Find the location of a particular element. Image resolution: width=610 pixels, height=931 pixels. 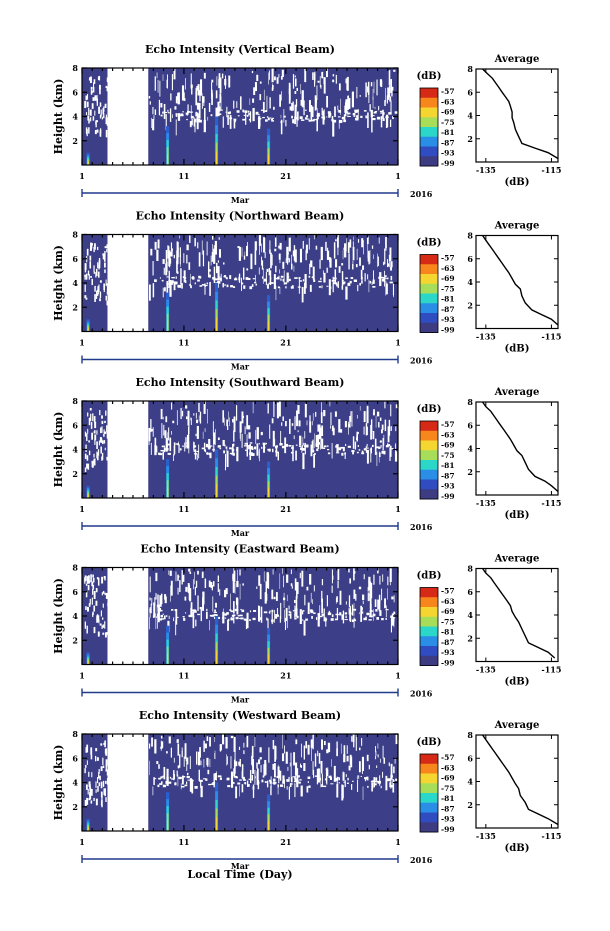

panel-ylabel: Height (km) is located at coordinates (58, 283).